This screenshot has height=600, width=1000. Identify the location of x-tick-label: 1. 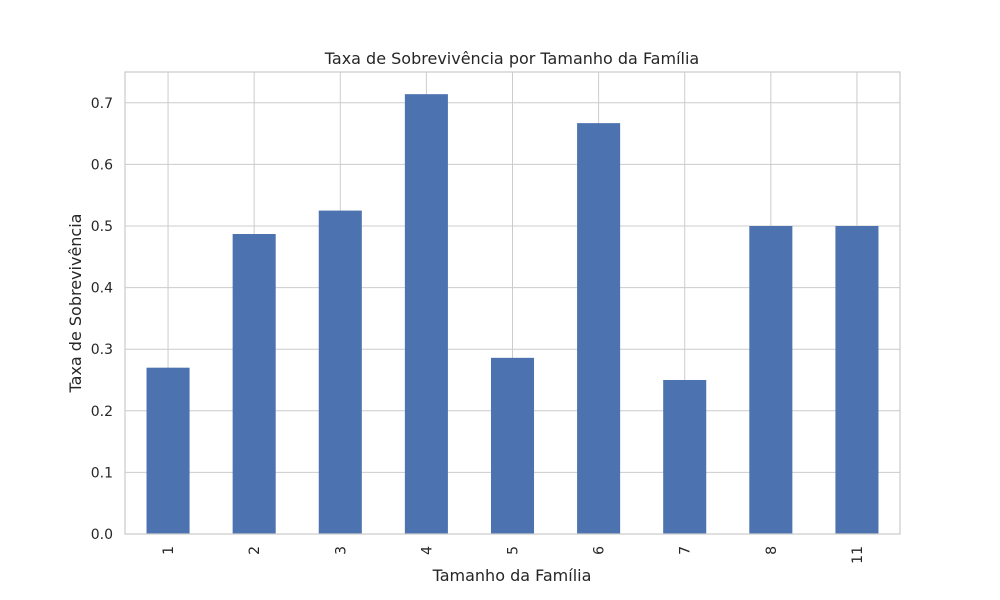
(169, 550).